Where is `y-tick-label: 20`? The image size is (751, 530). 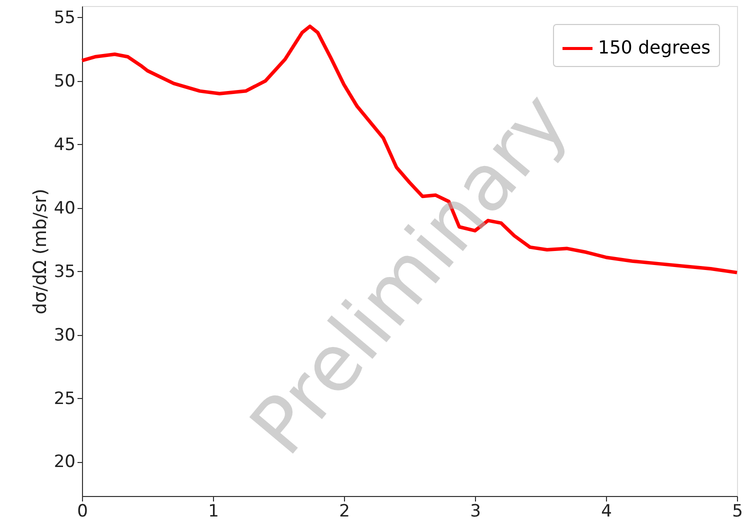 y-tick-label: 20 is located at coordinates (65, 462).